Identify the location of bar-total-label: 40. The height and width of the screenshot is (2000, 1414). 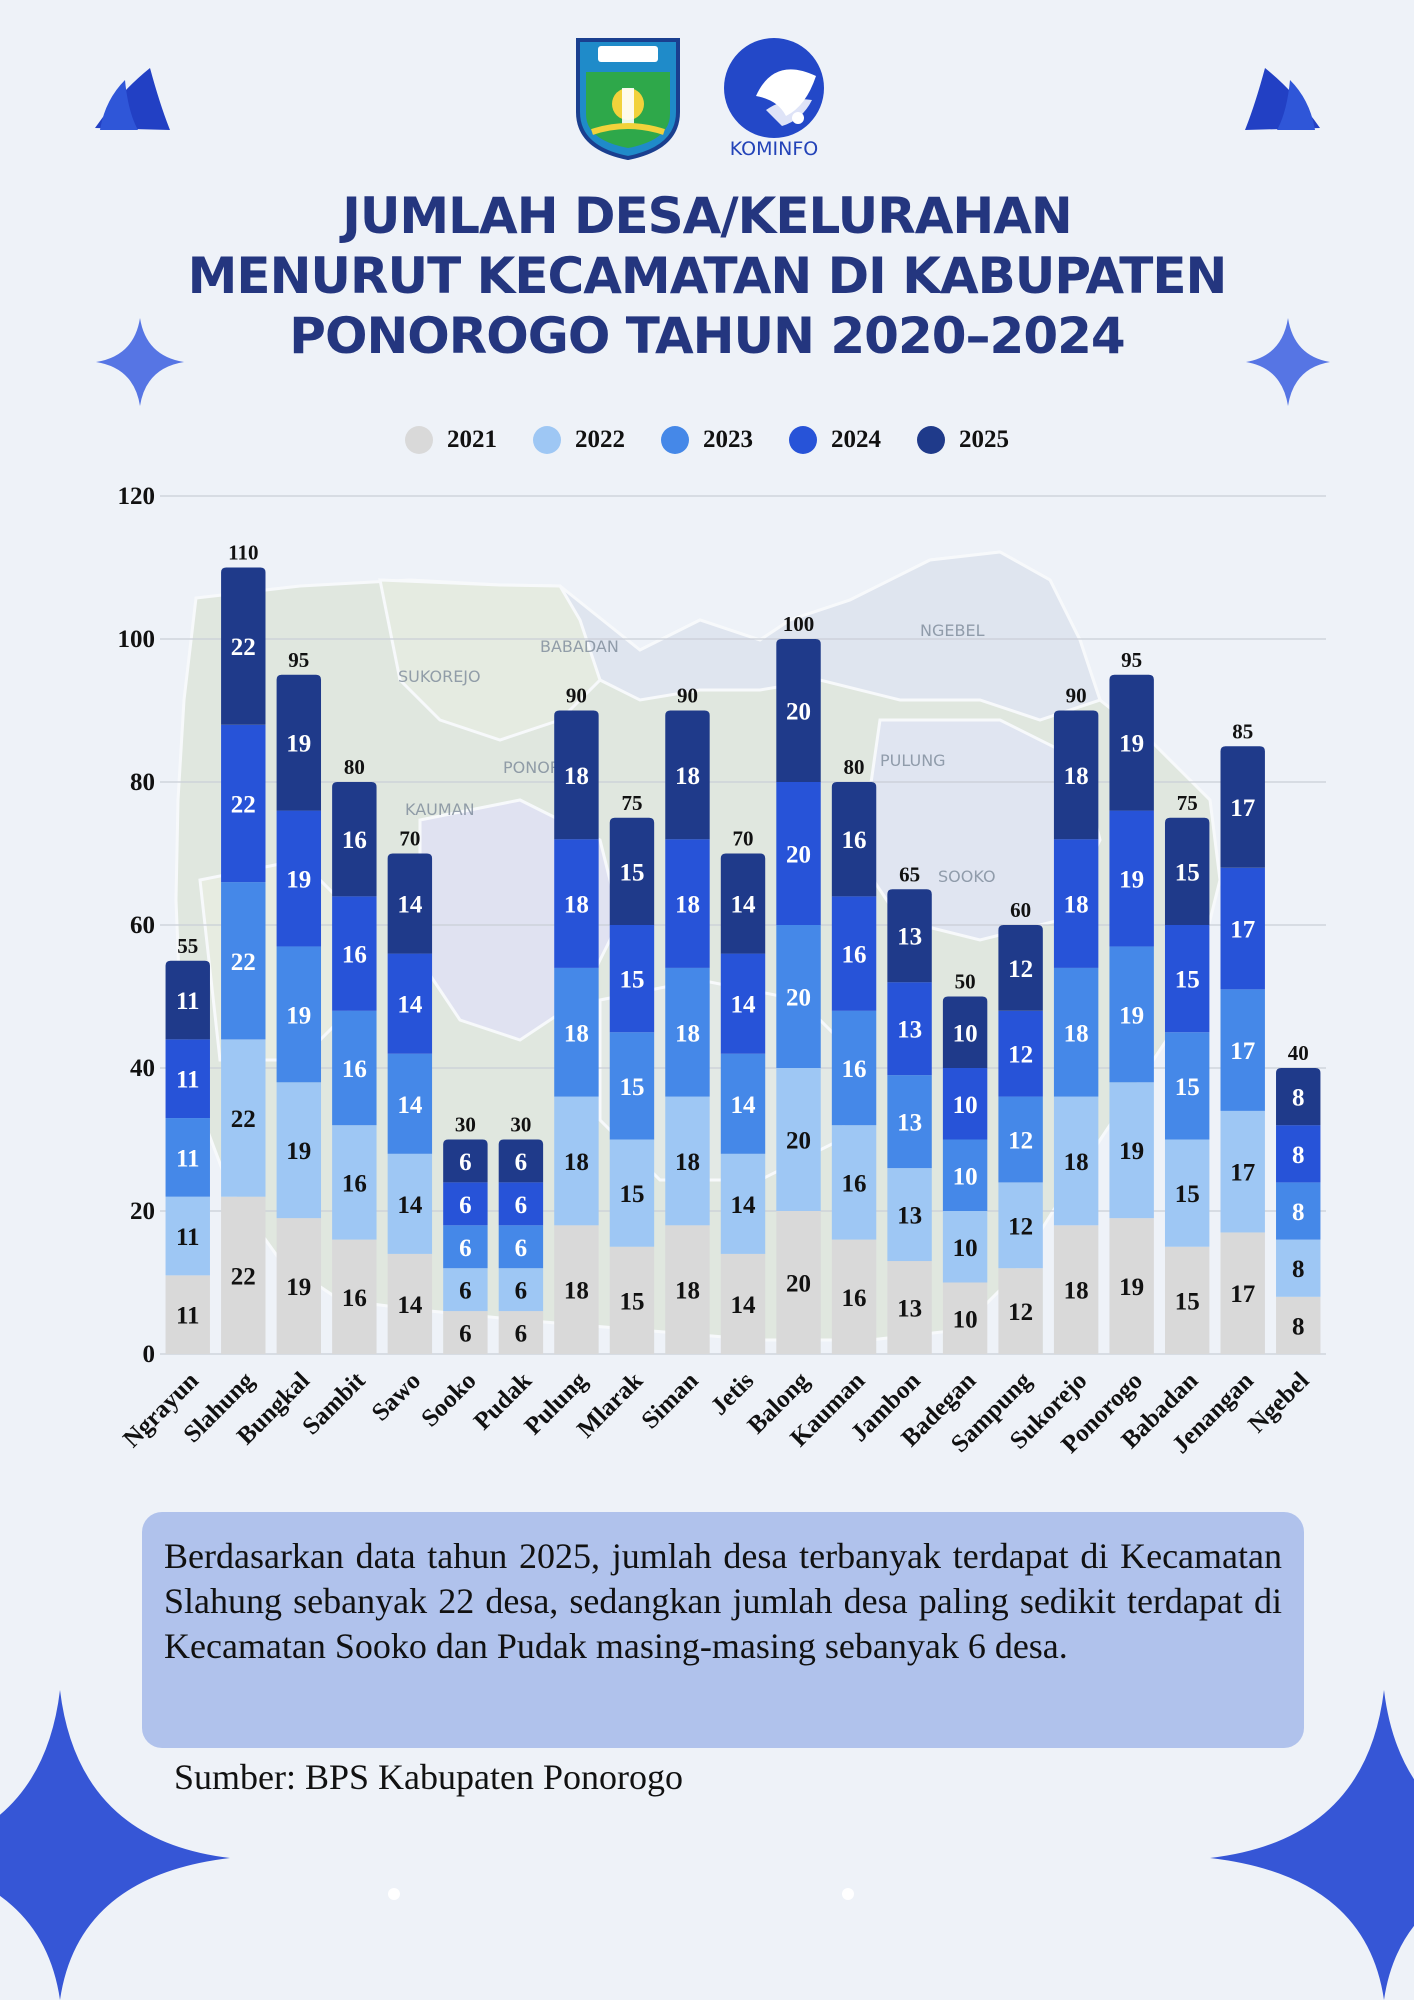
(1298, 1053).